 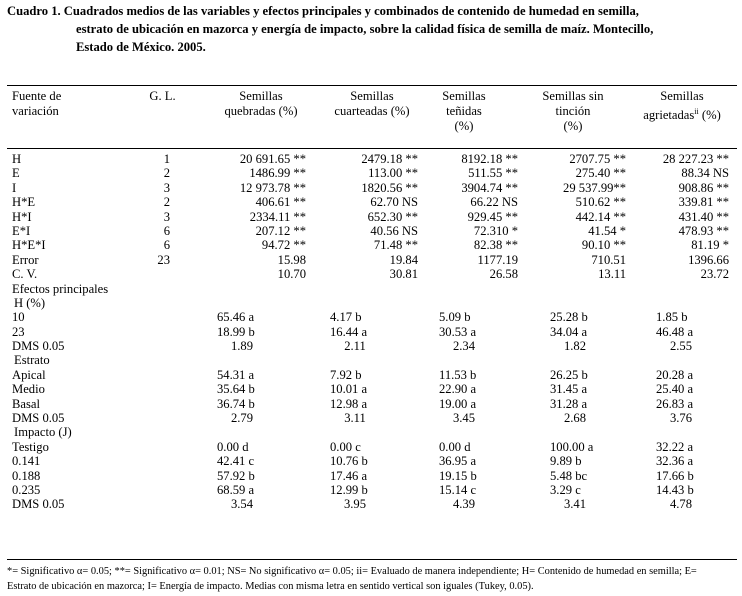 I want to click on cell-value: 82.38 **, so click(x=495, y=245).